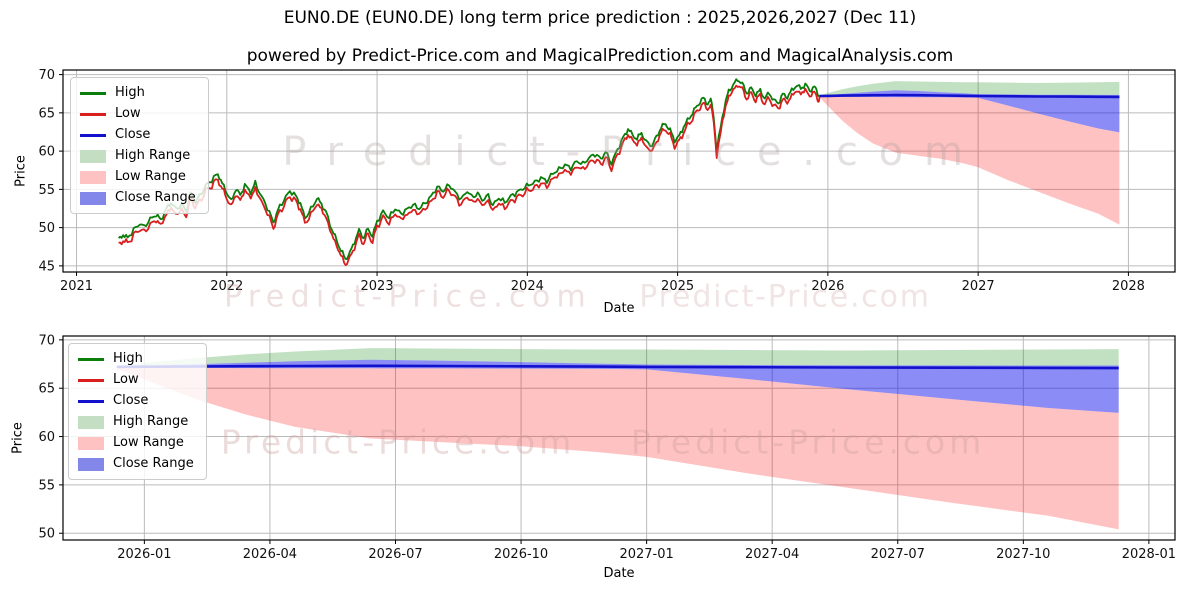  What do you see at coordinates (619, 573) in the screenshot?
I see `x-axis-label-bottom-chart: Date` at bounding box center [619, 573].